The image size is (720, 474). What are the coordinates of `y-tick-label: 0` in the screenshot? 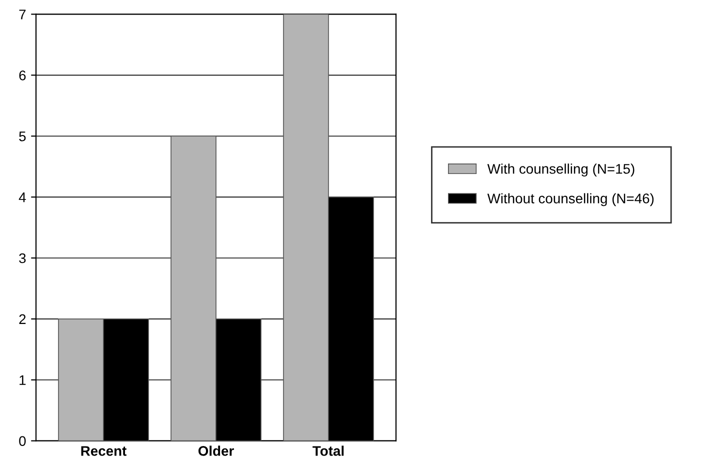 It's located at (22, 441).